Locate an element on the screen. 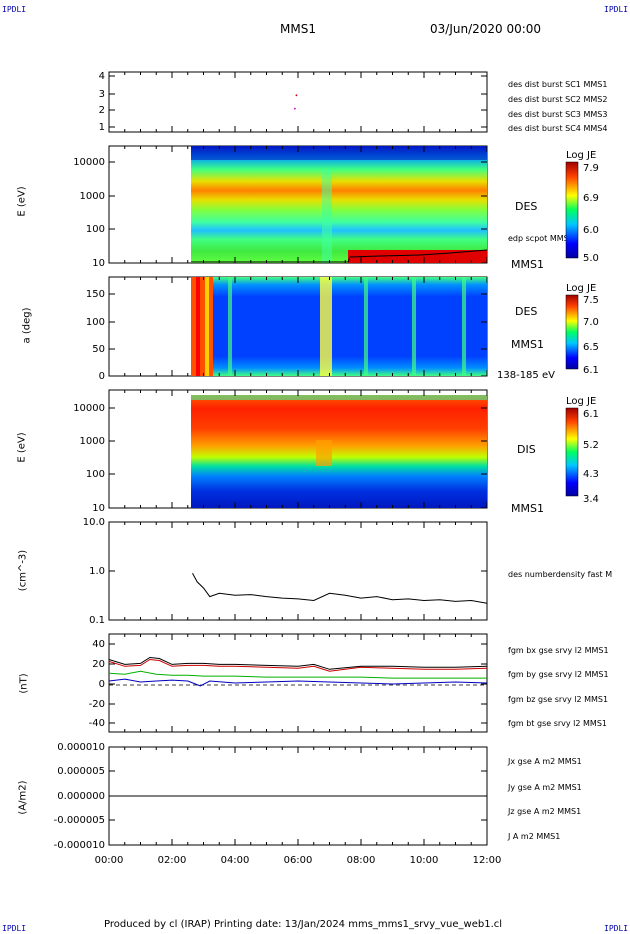 The height and width of the screenshot is (934, 630). ytick-label: 1 is located at coordinates (102, 127).